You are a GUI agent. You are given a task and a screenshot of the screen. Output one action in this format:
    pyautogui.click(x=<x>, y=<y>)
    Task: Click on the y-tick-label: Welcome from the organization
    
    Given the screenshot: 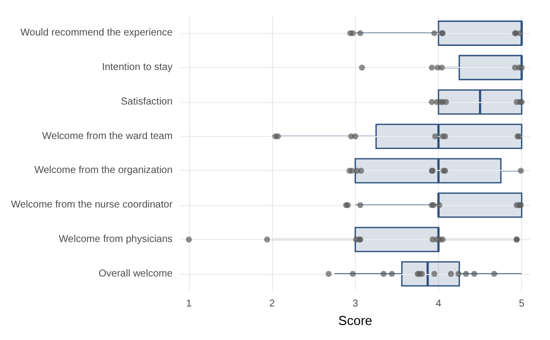 What is the action you would take?
    pyautogui.click(x=103, y=170)
    